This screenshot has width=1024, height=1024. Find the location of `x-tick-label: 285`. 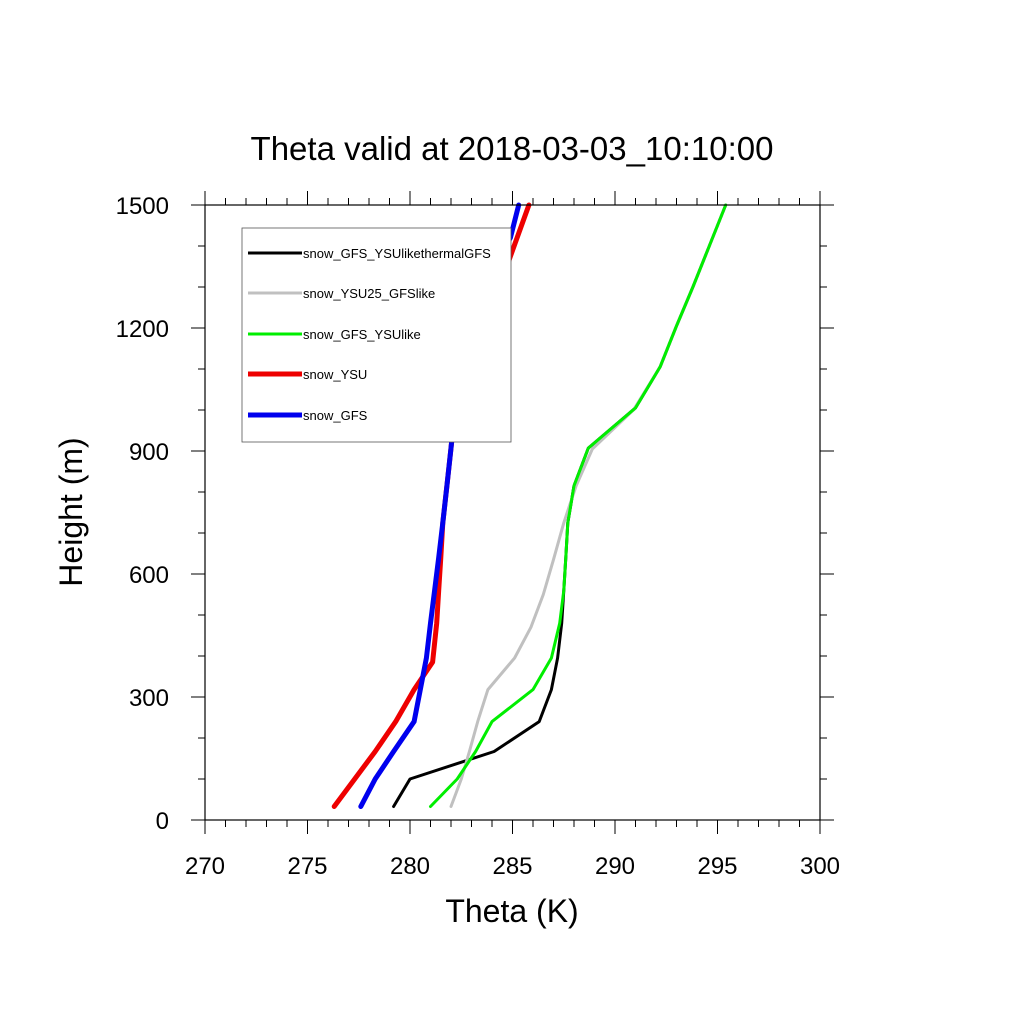

x-tick-label: 285 is located at coordinates (512, 866).